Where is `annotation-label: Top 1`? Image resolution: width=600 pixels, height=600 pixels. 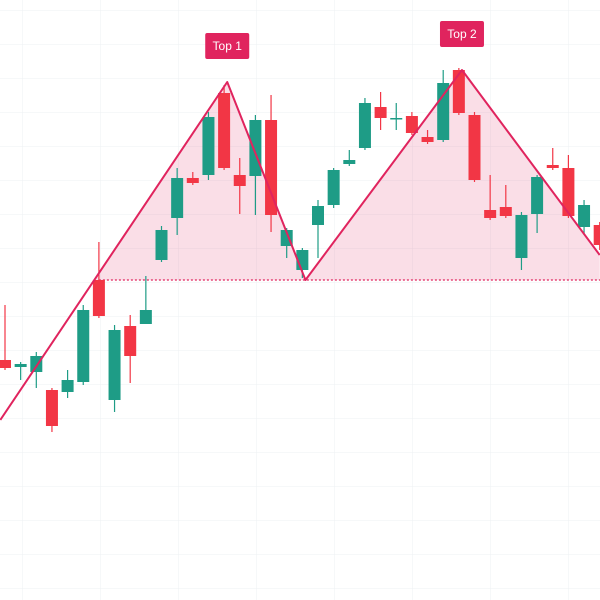 annotation-label: Top 1 is located at coordinates (228, 46).